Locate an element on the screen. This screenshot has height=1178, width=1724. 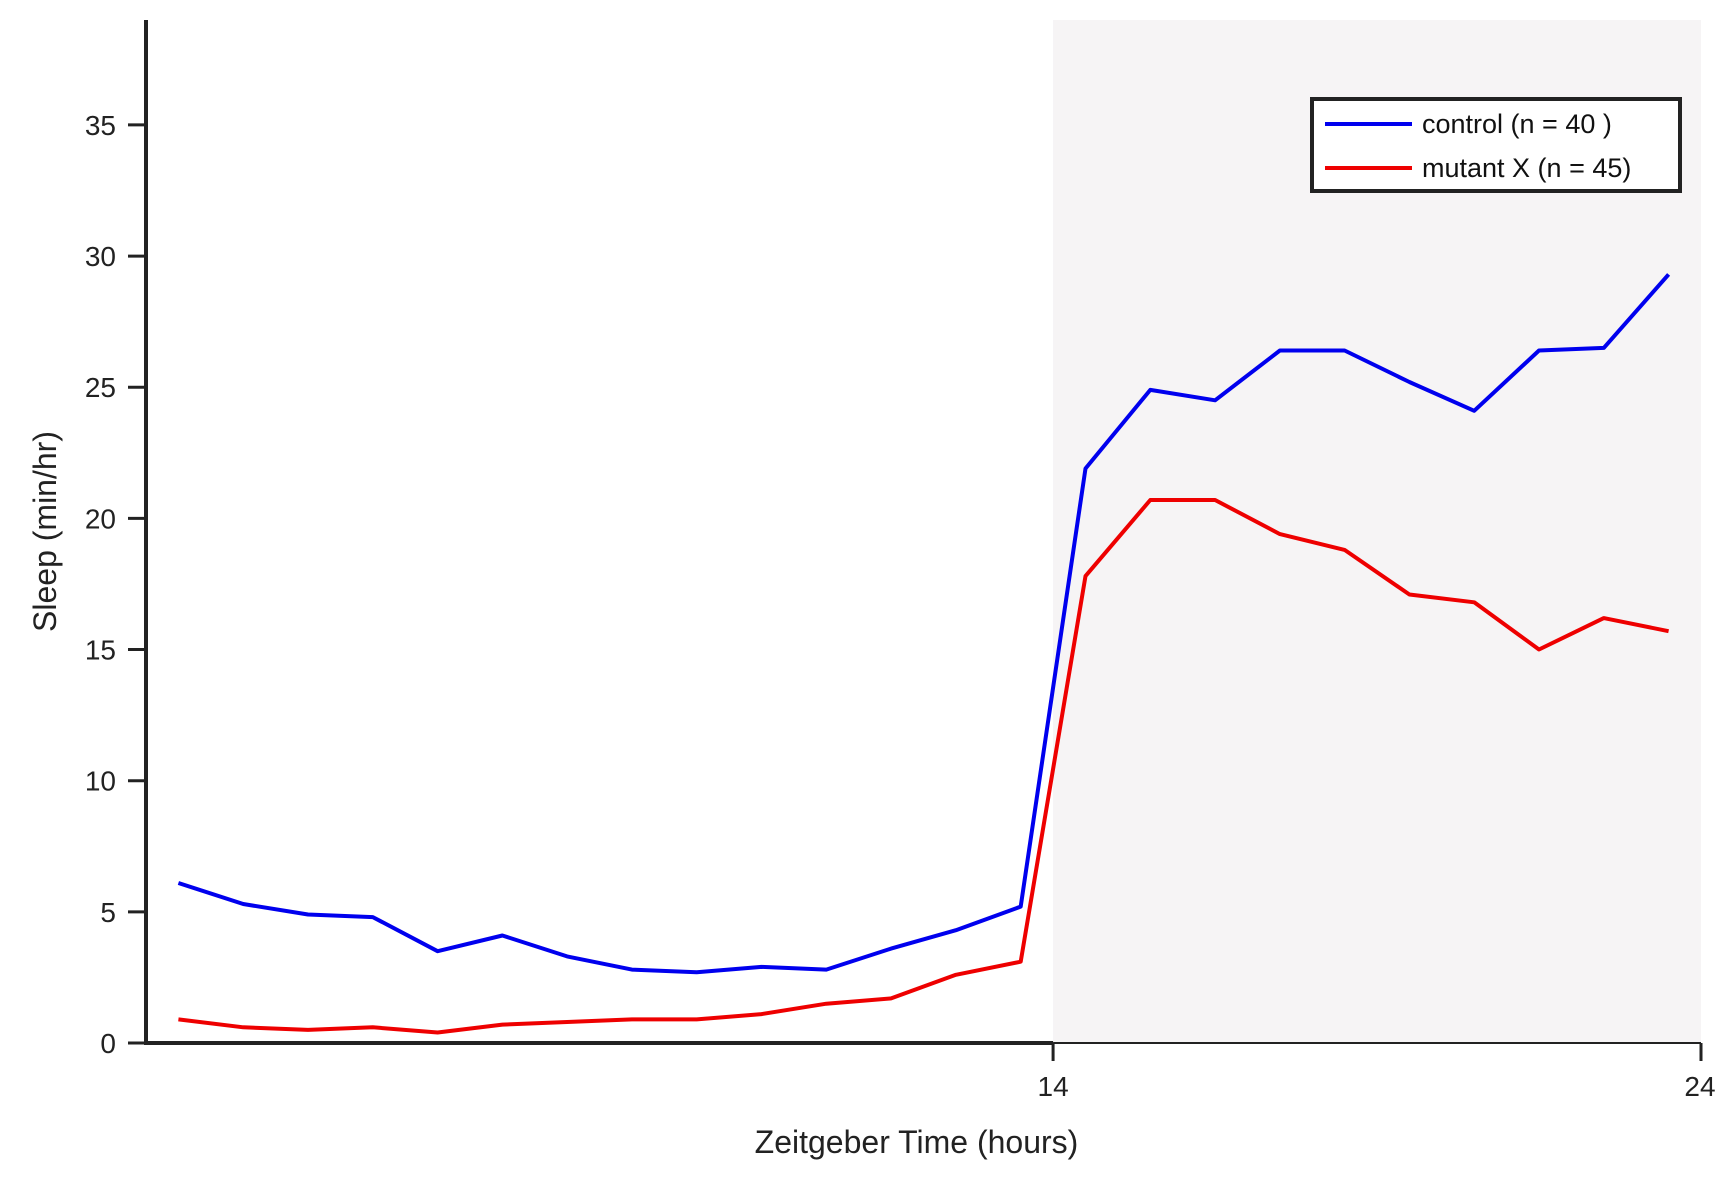
legend-label-mutant: mutant X (n = 45) is located at coordinates (1526, 168).